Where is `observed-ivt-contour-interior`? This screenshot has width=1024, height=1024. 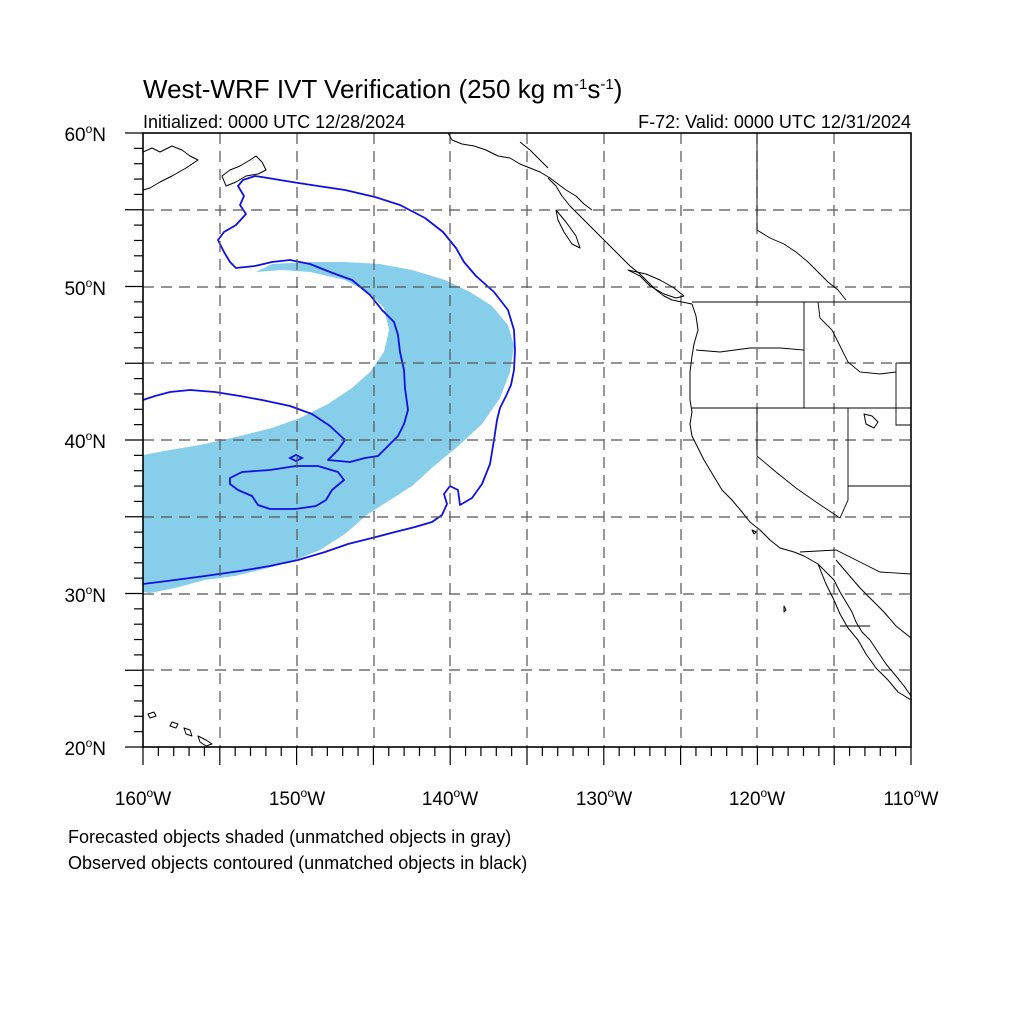 observed-ivt-contour-interior is located at coordinates (287, 487).